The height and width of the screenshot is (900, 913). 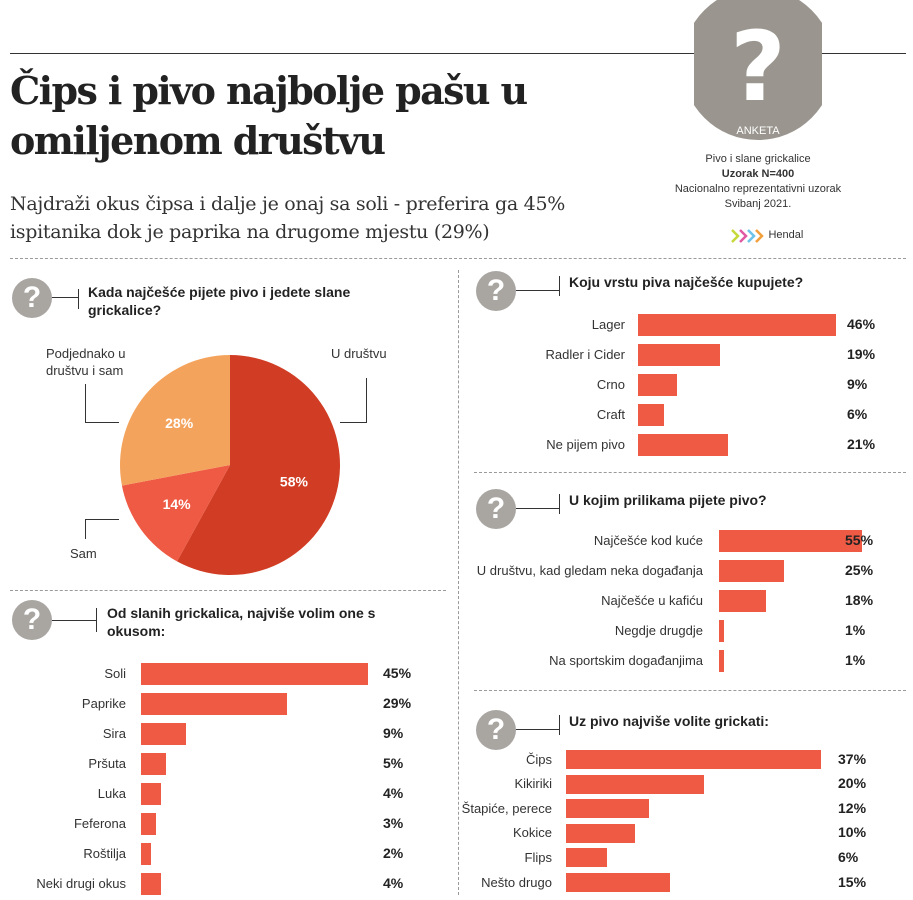 What do you see at coordinates (648, 540) in the screenshot?
I see `bar-label: Najčešće kod kuće` at bounding box center [648, 540].